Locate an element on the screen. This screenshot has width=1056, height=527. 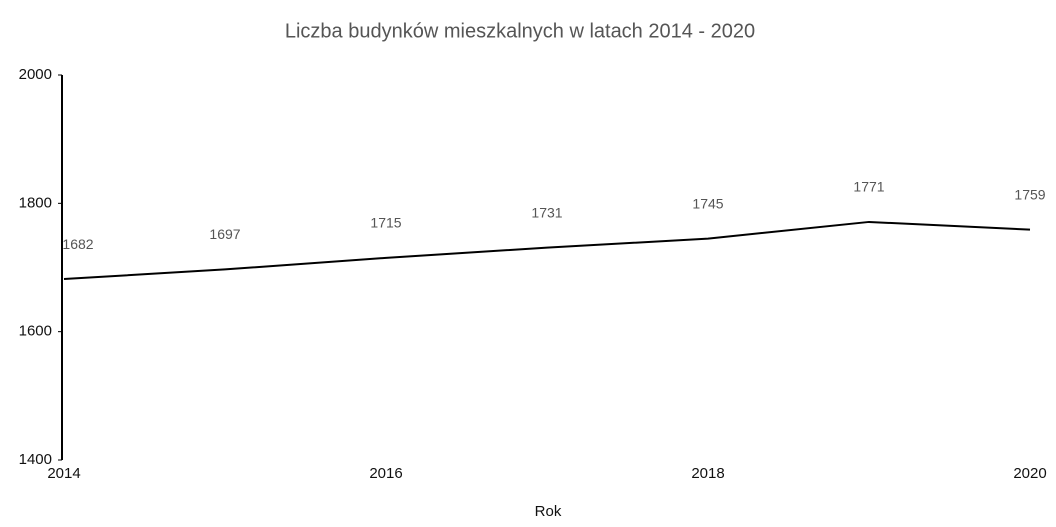
x-tick-label: 2016 is located at coordinates (385, 473).